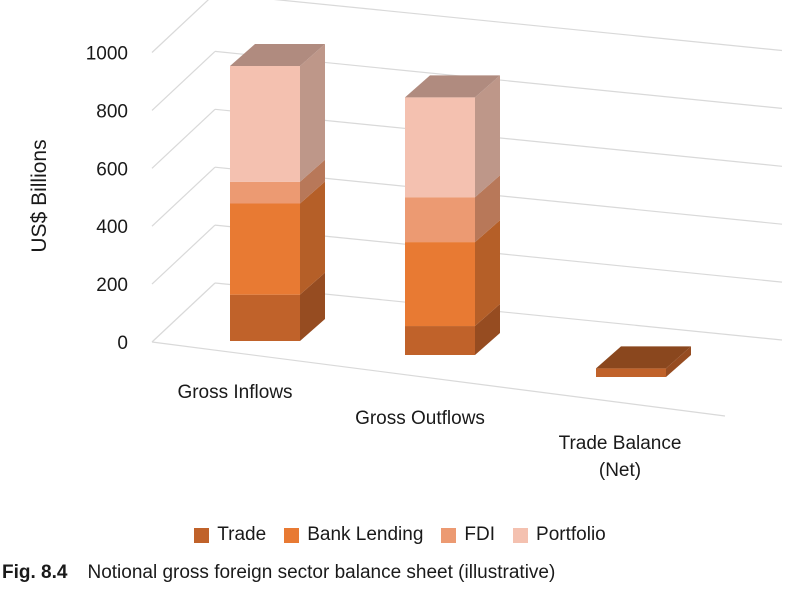 This screenshot has width=800, height=606. What do you see at coordinates (571, 534) in the screenshot?
I see `legend-label: Portfolio` at bounding box center [571, 534].